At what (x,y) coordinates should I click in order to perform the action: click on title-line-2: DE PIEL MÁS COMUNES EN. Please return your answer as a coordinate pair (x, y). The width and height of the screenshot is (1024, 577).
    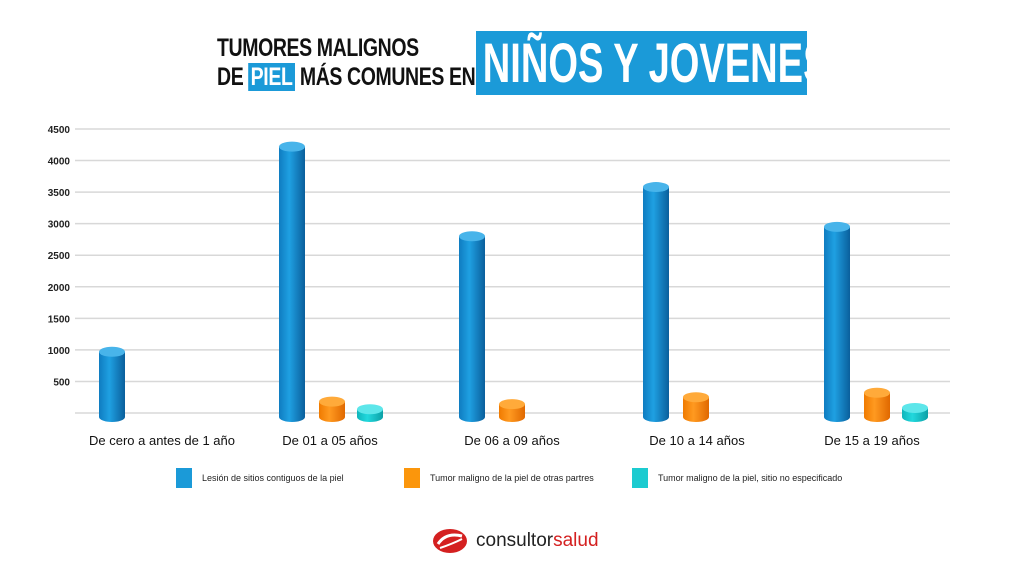
    Looking at the image, I should click on (346, 77).